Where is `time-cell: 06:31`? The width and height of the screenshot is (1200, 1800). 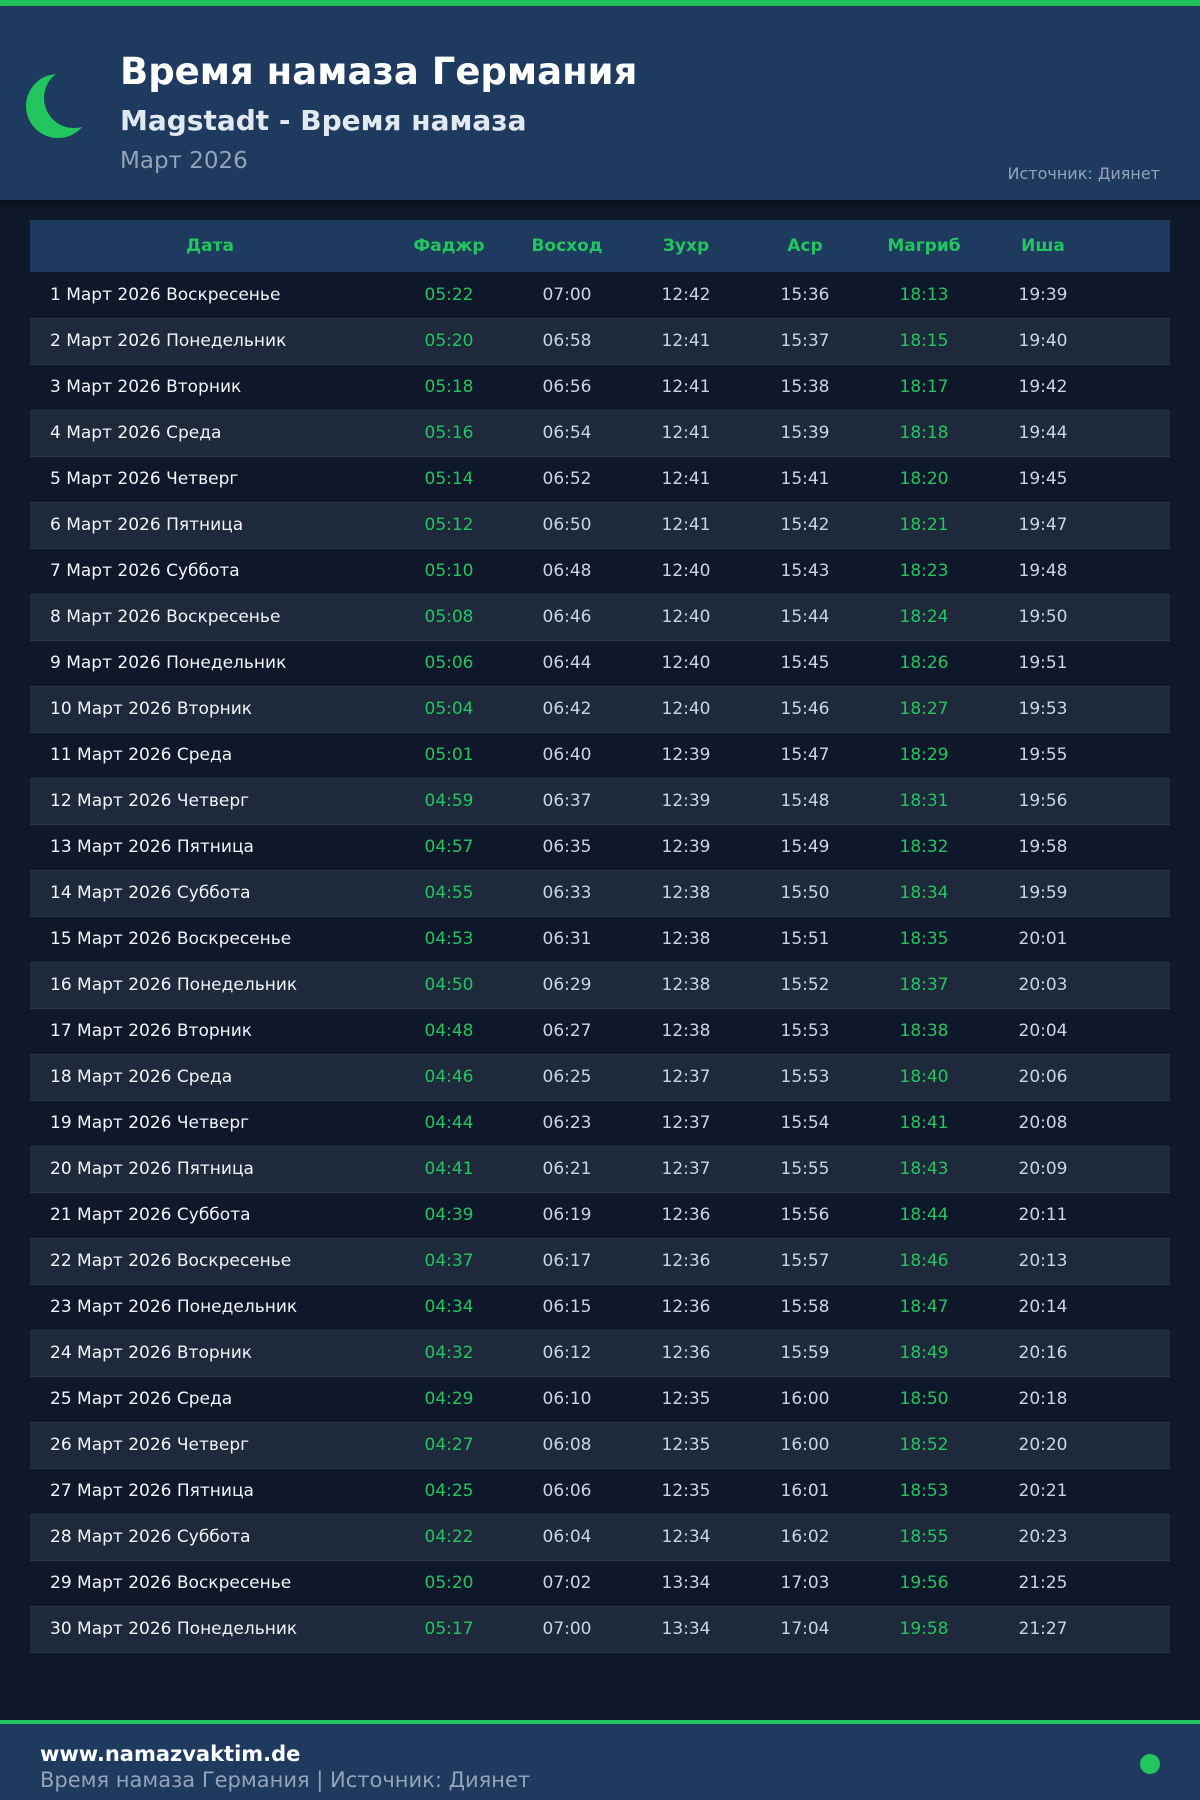
time-cell: 06:31 is located at coordinates (567, 939).